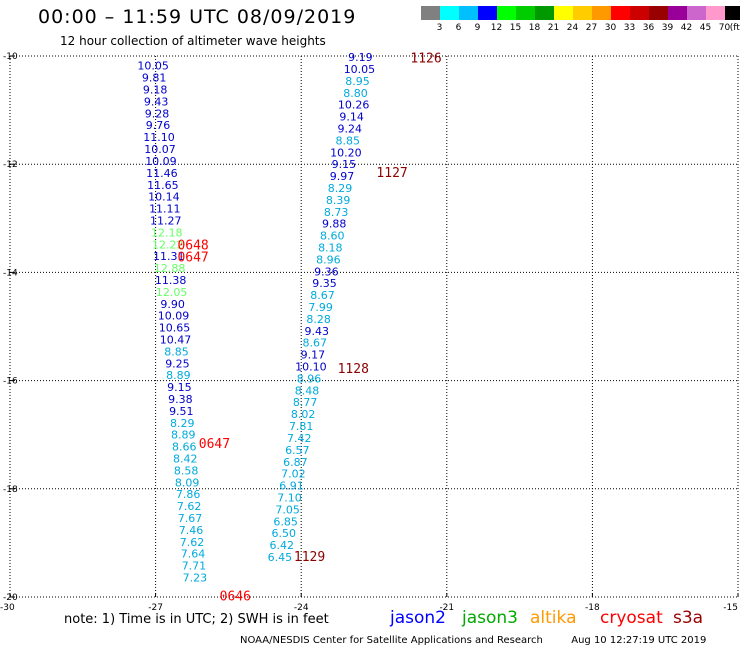 This screenshot has width=740, height=650. I want to click on swh-value-right-track: 7.10, so click(289, 497).